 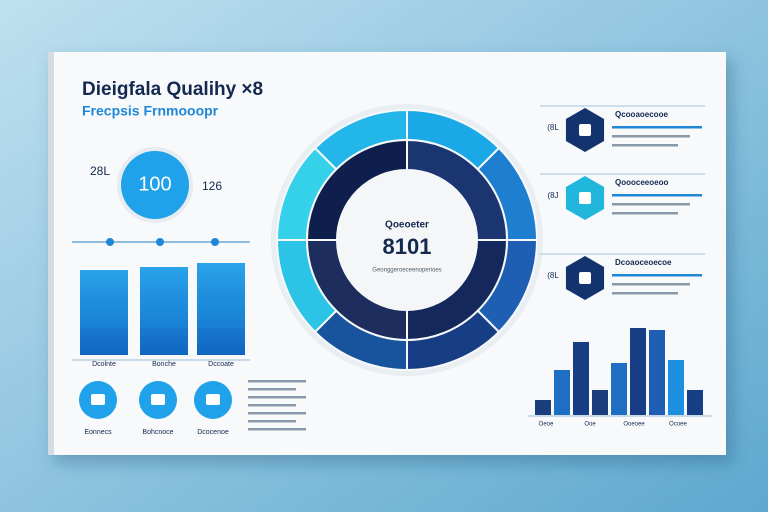 I want to click on icon-label: Eonnecs, so click(x=98, y=432).